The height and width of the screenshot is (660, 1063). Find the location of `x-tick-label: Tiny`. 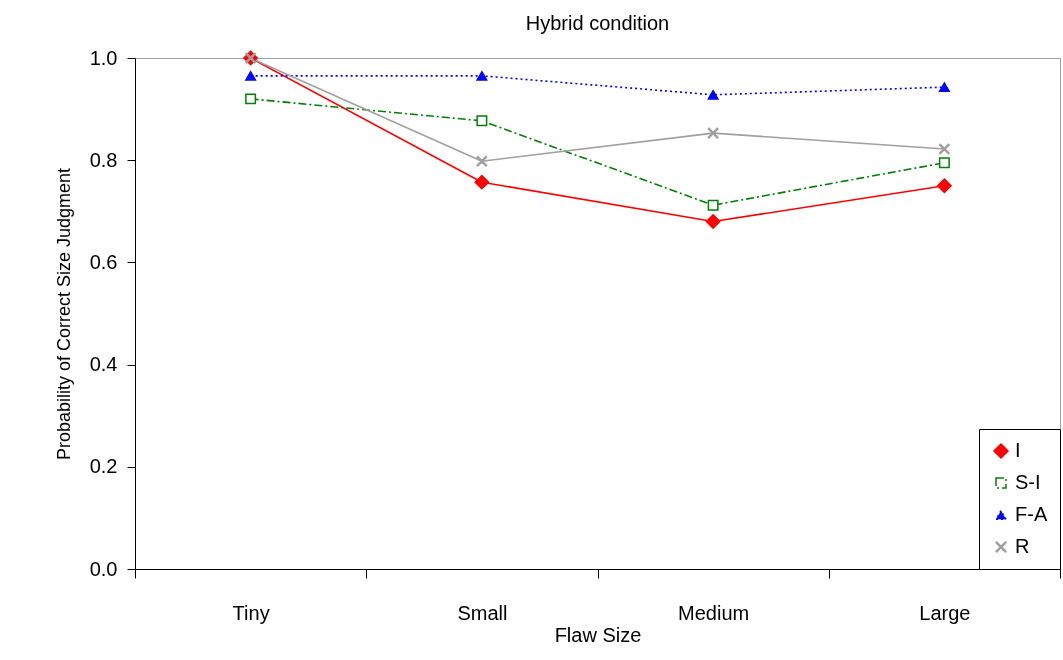

x-tick-label: Tiny is located at coordinates (251, 612).